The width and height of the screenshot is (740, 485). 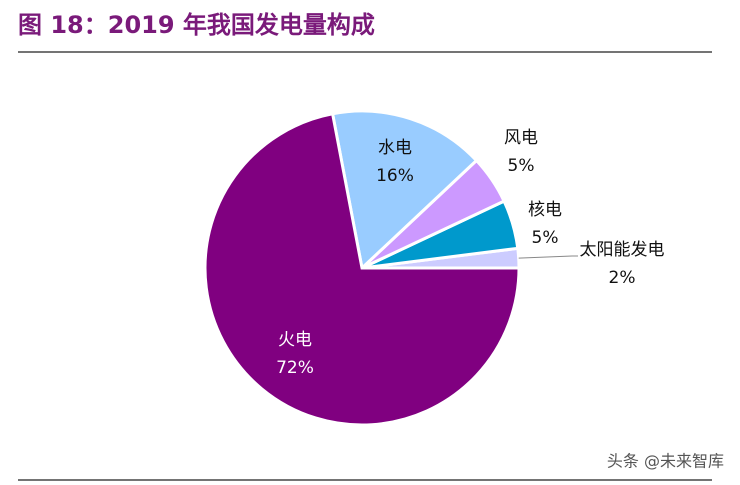 What do you see at coordinates (665, 461) in the screenshot?
I see `watermark: 头条 @未来智库` at bounding box center [665, 461].